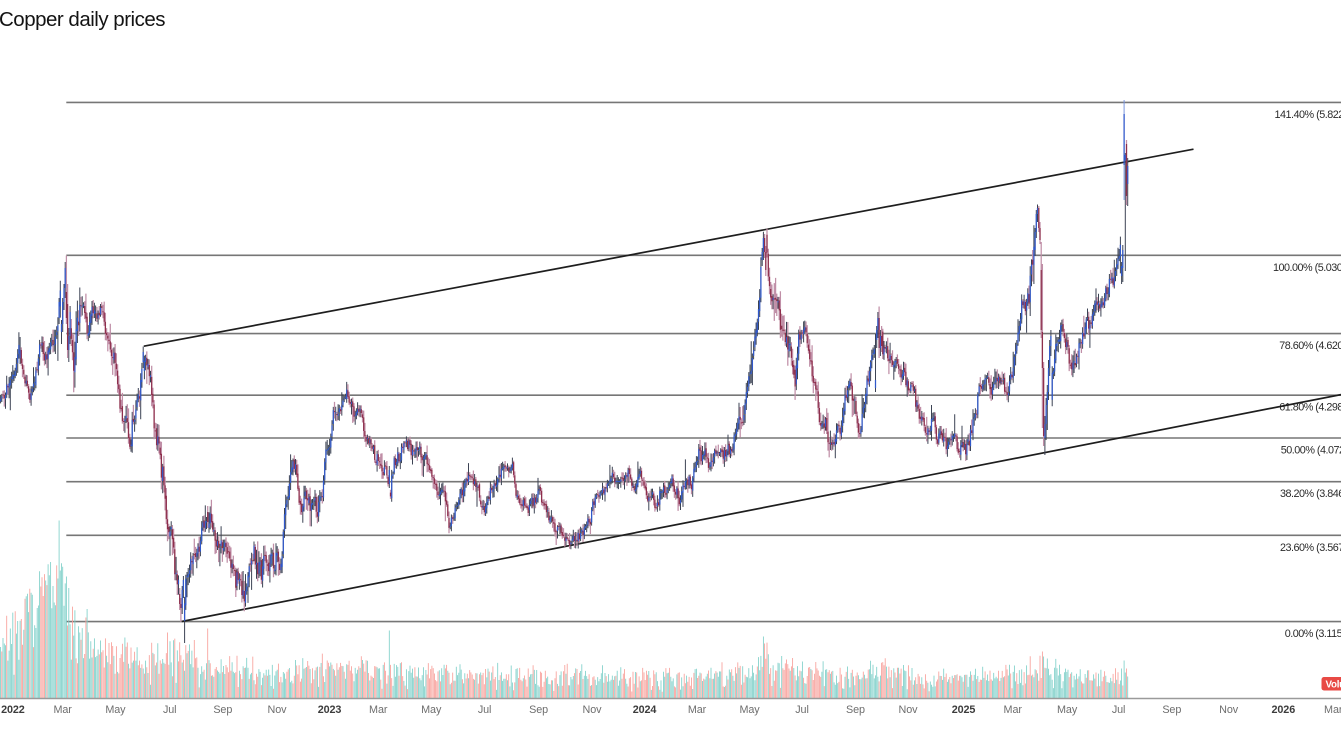 The width and height of the screenshot is (1341, 753). What do you see at coordinates (13, 710) in the screenshot?
I see `svg-text: 2022` at bounding box center [13, 710].